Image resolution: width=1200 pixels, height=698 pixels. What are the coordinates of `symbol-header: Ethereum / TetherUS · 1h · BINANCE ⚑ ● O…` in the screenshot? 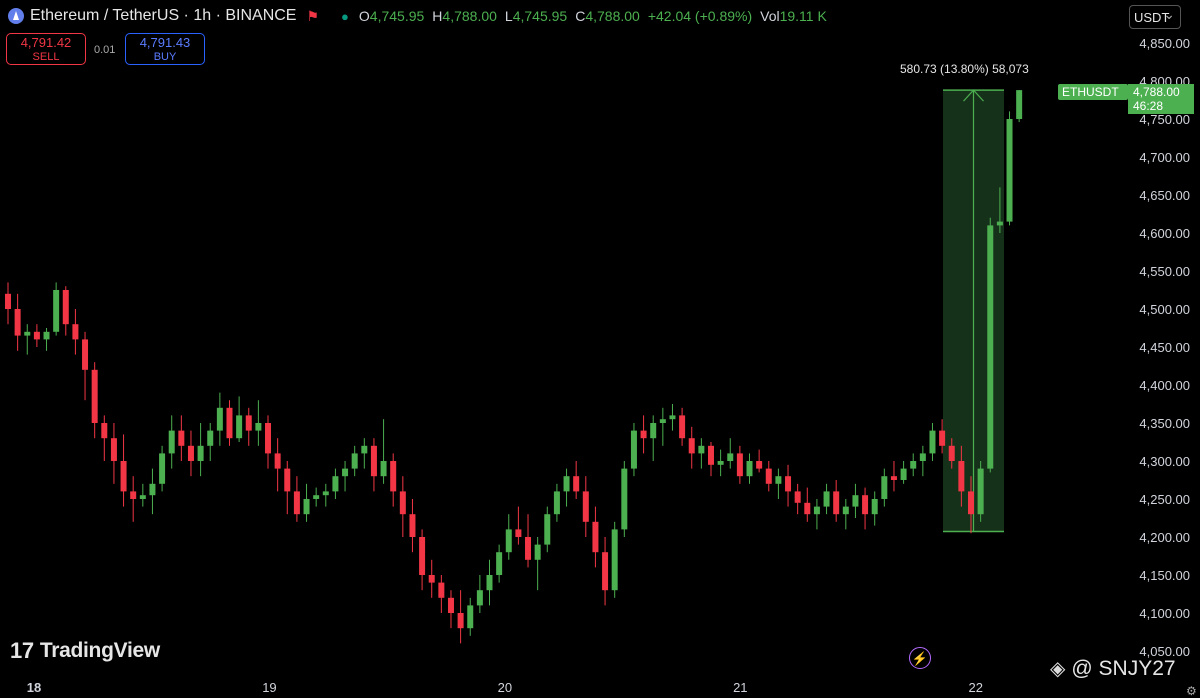 It's located at (421, 16).